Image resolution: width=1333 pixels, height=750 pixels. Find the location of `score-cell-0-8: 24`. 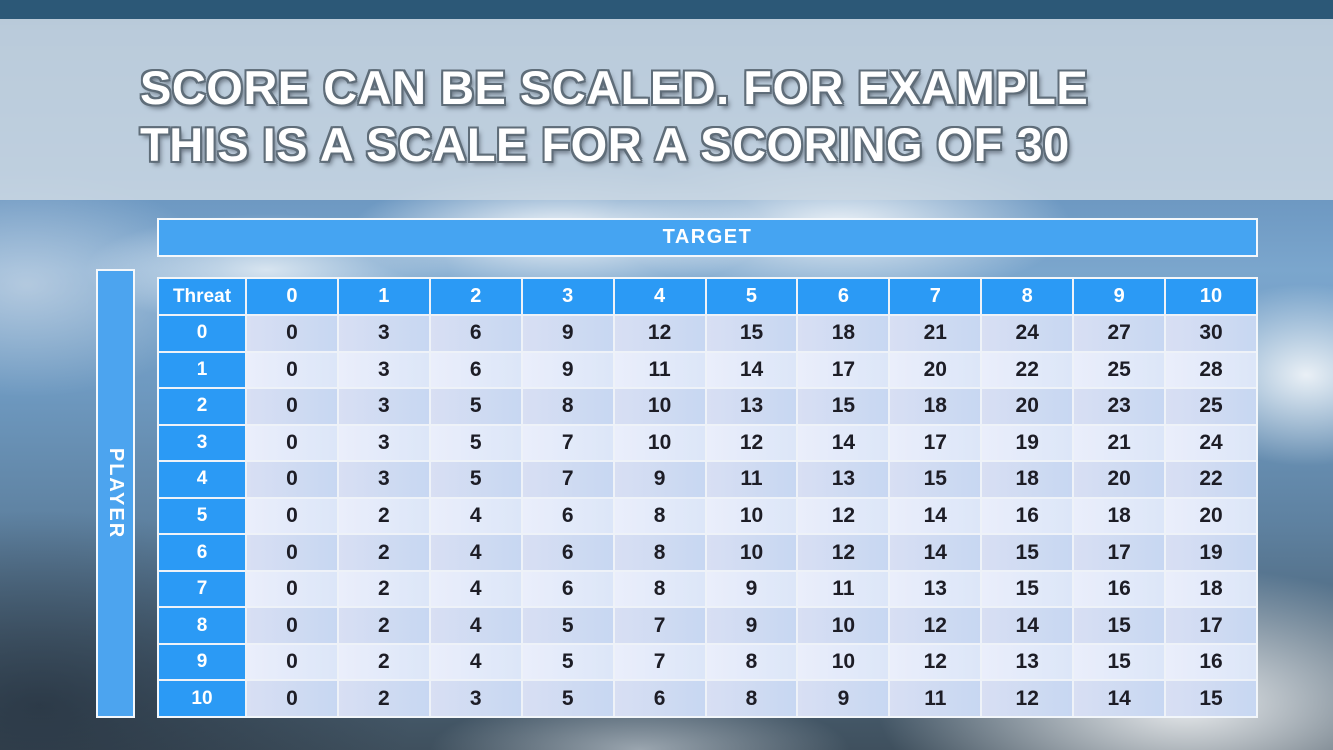

score-cell-0-8: 24 is located at coordinates (1027, 333).